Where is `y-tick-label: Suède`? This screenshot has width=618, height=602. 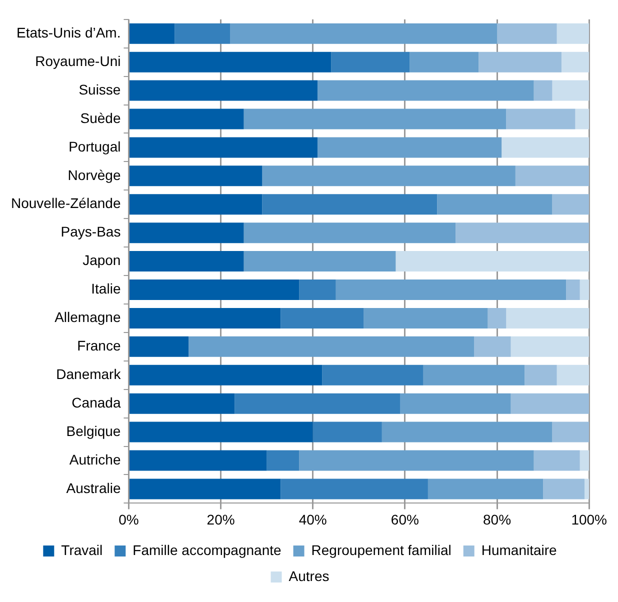
y-tick-label: Suède is located at coordinates (100, 118).